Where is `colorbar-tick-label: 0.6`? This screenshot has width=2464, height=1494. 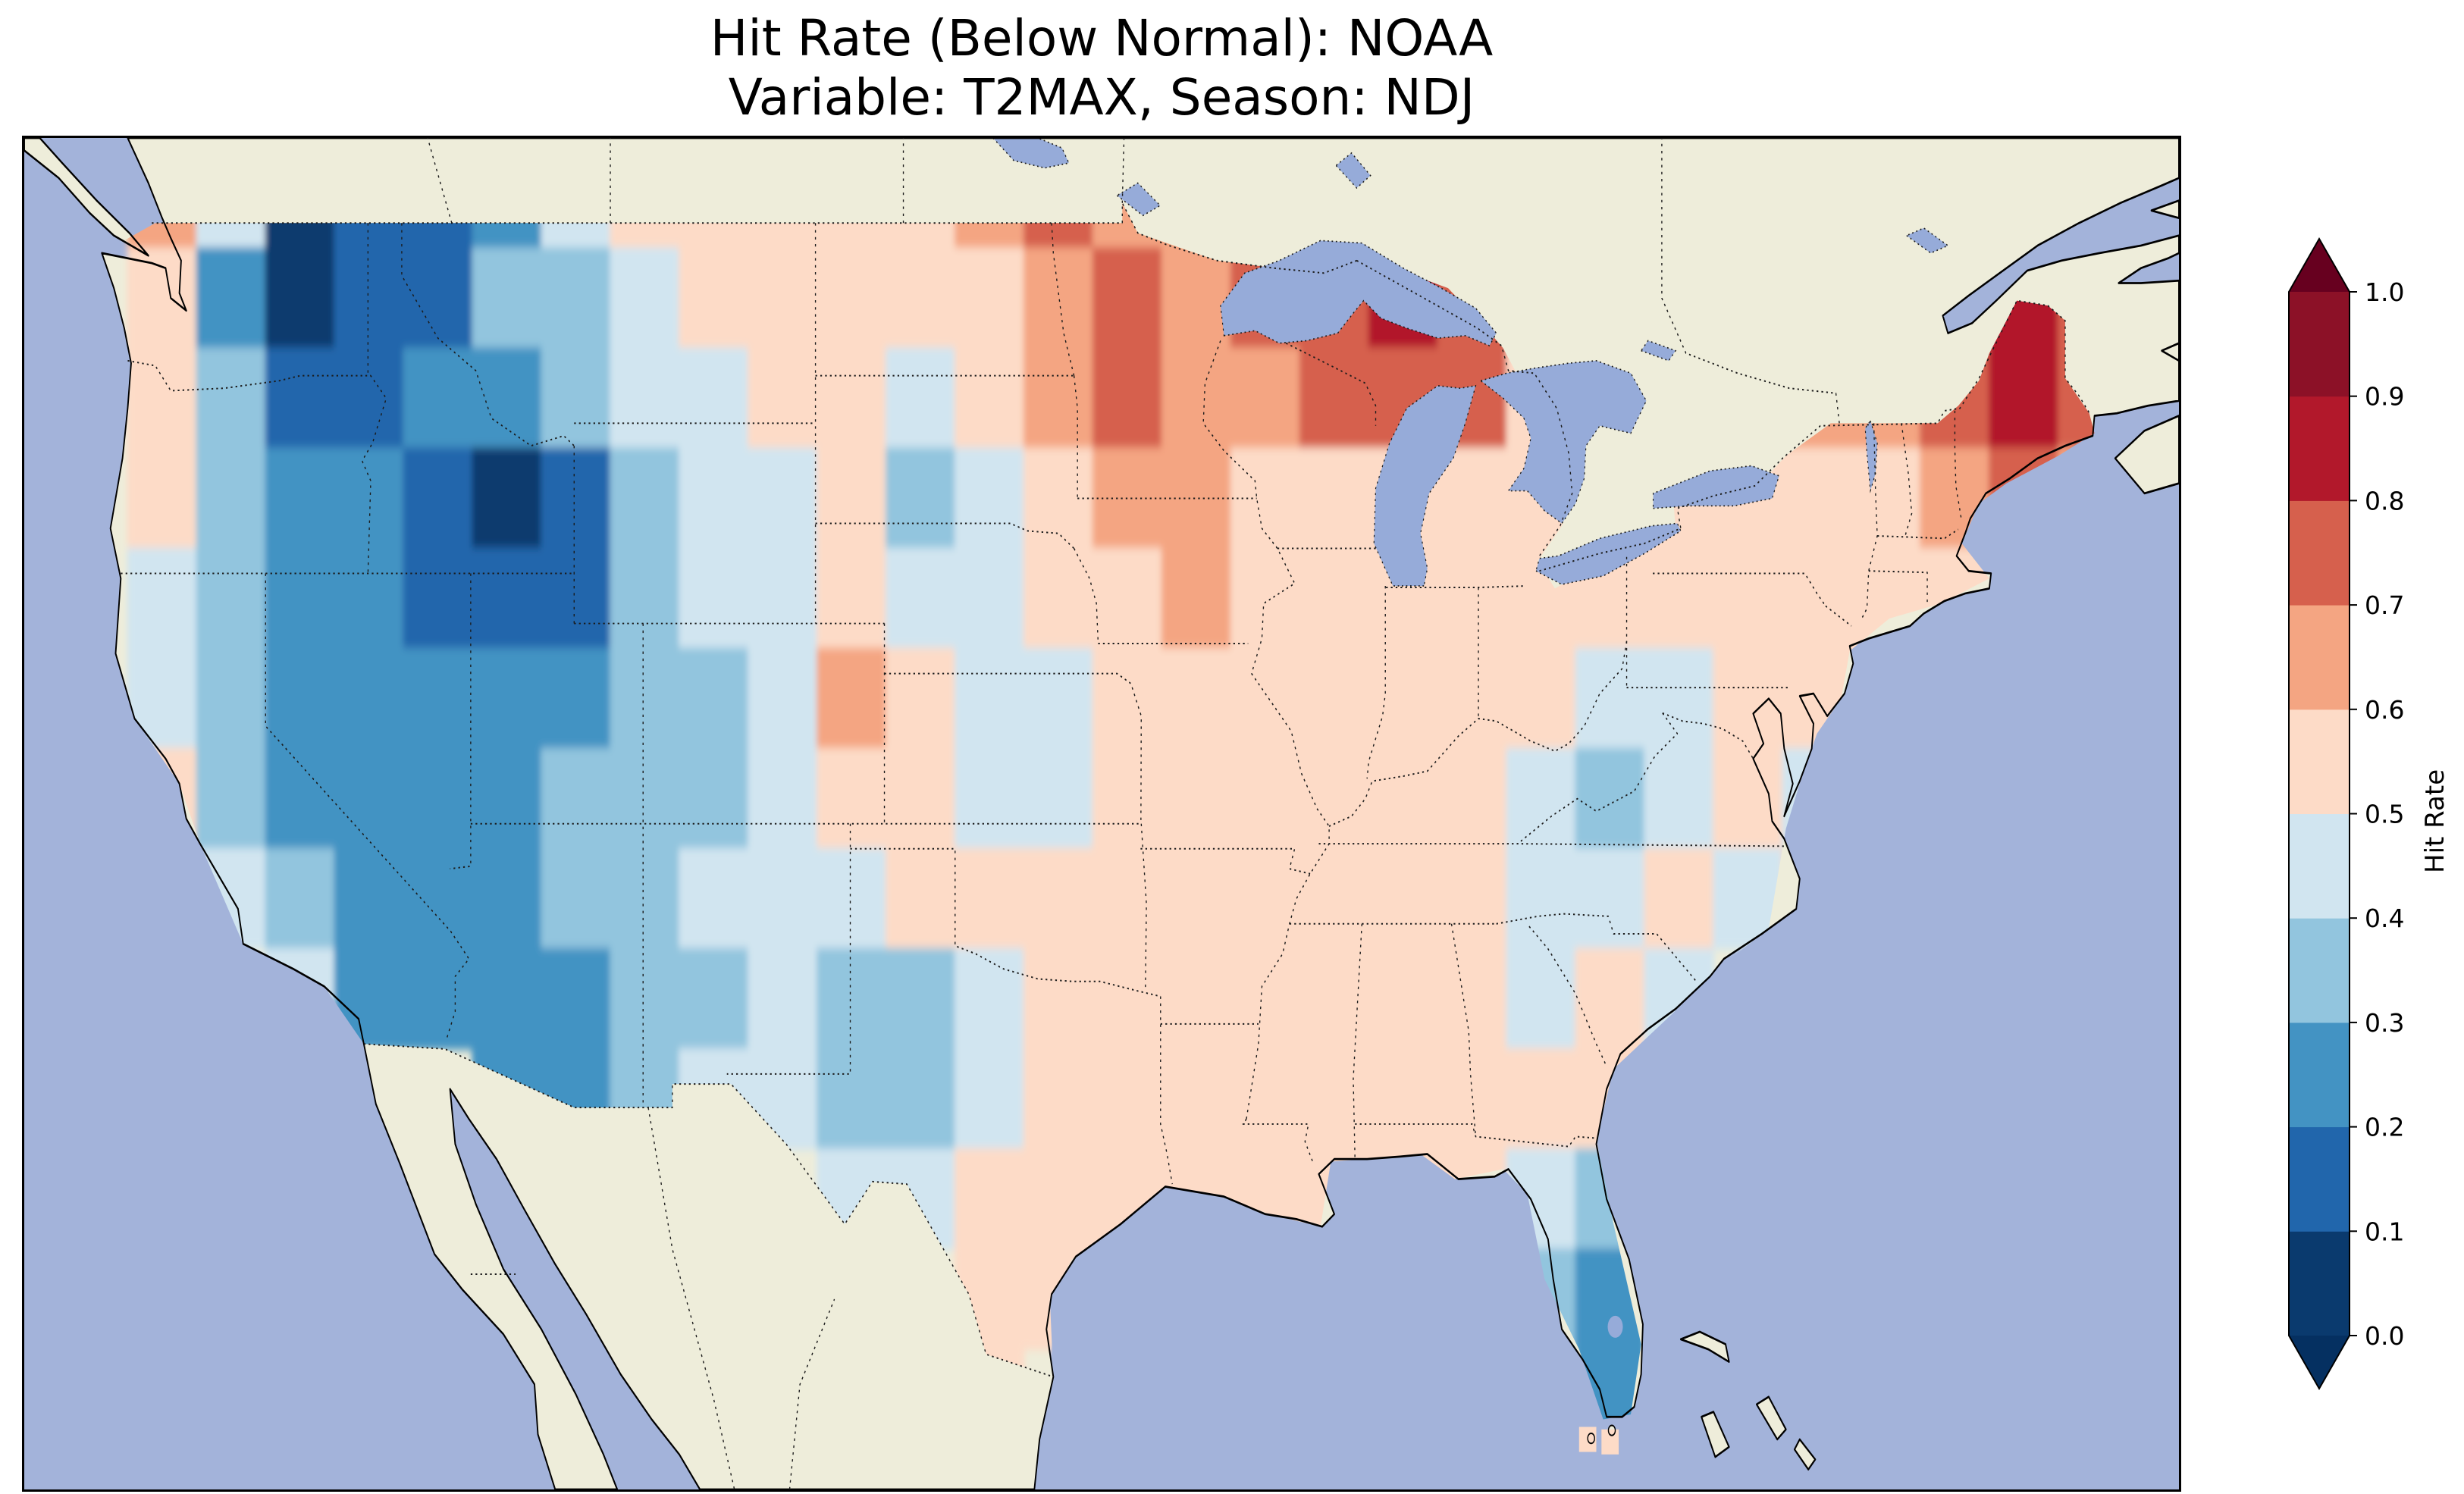
colorbar-tick-label: 0.6 is located at coordinates (2384, 710).